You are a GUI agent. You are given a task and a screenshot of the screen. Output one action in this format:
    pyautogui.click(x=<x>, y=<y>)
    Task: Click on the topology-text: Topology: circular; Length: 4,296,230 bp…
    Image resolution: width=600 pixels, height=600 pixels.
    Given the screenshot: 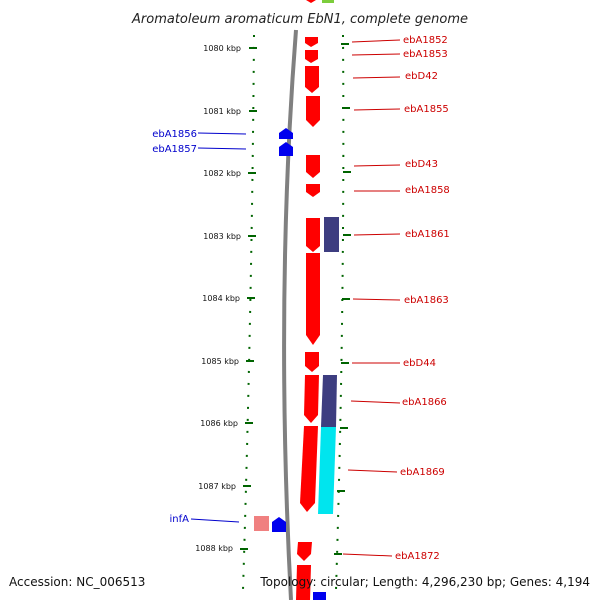 What is the action you would take?
    pyautogui.click(x=424, y=582)
    